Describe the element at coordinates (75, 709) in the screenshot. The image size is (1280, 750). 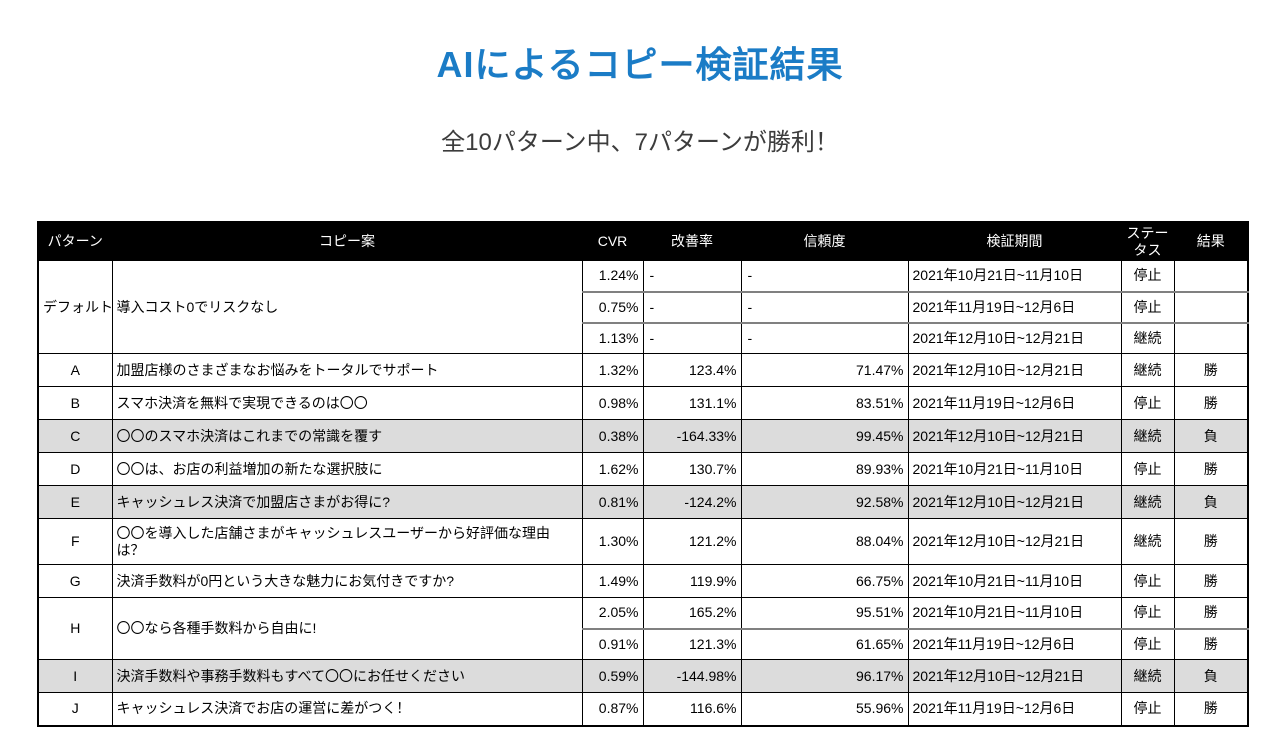
I see `pattern-cell: J` at that location.